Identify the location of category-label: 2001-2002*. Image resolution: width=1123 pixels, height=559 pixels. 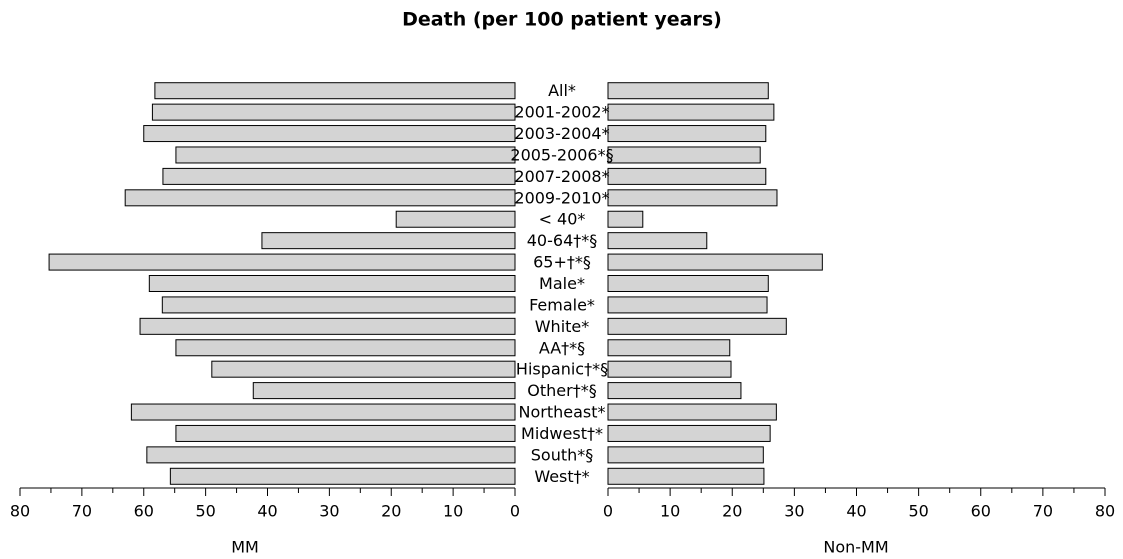
(561, 112).